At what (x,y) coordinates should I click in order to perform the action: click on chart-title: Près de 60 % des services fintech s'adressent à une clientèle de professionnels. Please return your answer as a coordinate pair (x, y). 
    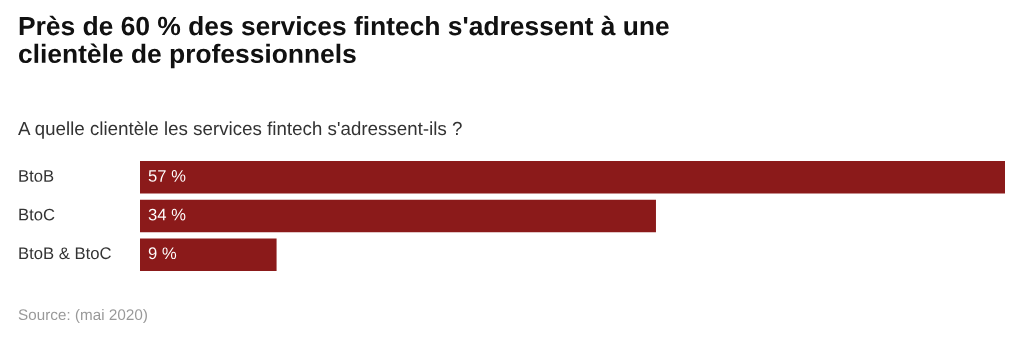
    Looking at the image, I should click on (344, 42).